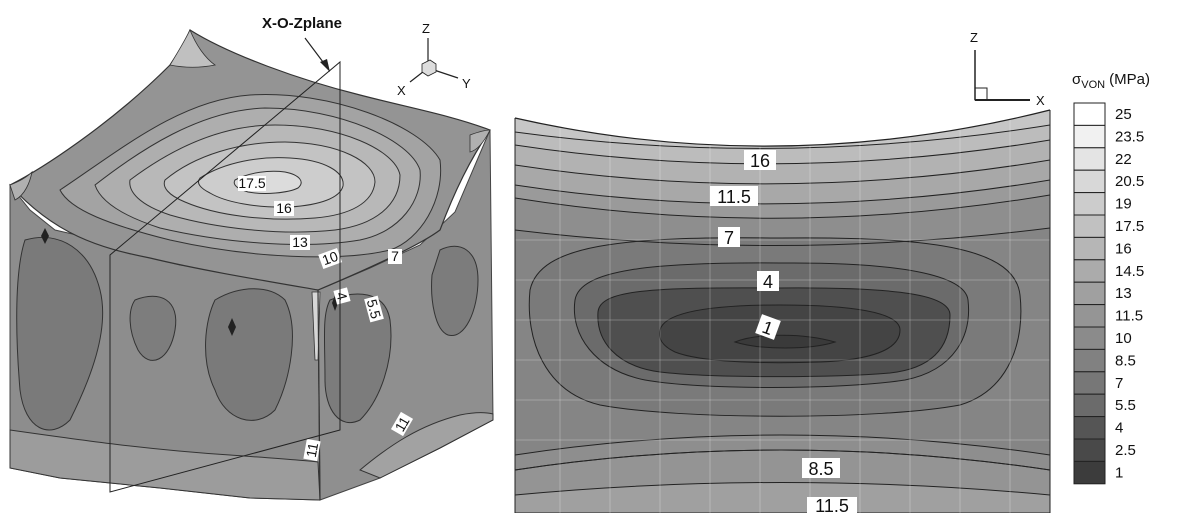 The width and height of the screenshot is (1177, 513). I want to click on top-label-7: 7, so click(395, 256).